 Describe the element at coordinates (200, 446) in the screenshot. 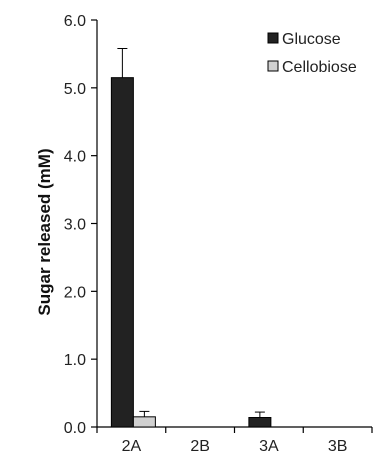

I see `x-tick-label: 2B` at that location.